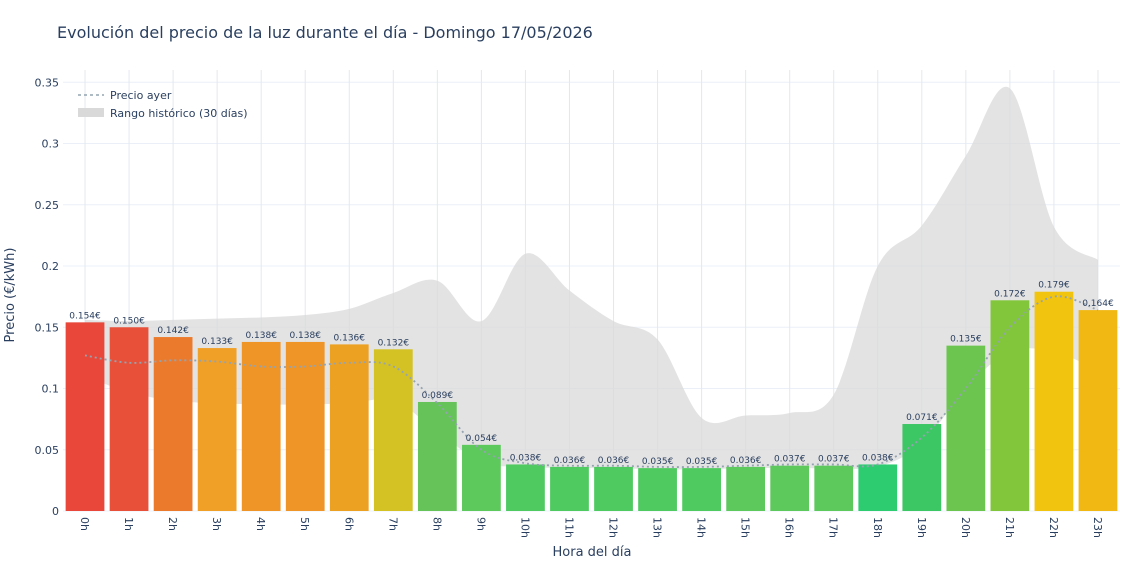 The height and width of the screenshot is (570, 1140). Describe the element at coordinates (482, 439) in the screenshot. I see `bar-value-label: 0.054€` at that location.